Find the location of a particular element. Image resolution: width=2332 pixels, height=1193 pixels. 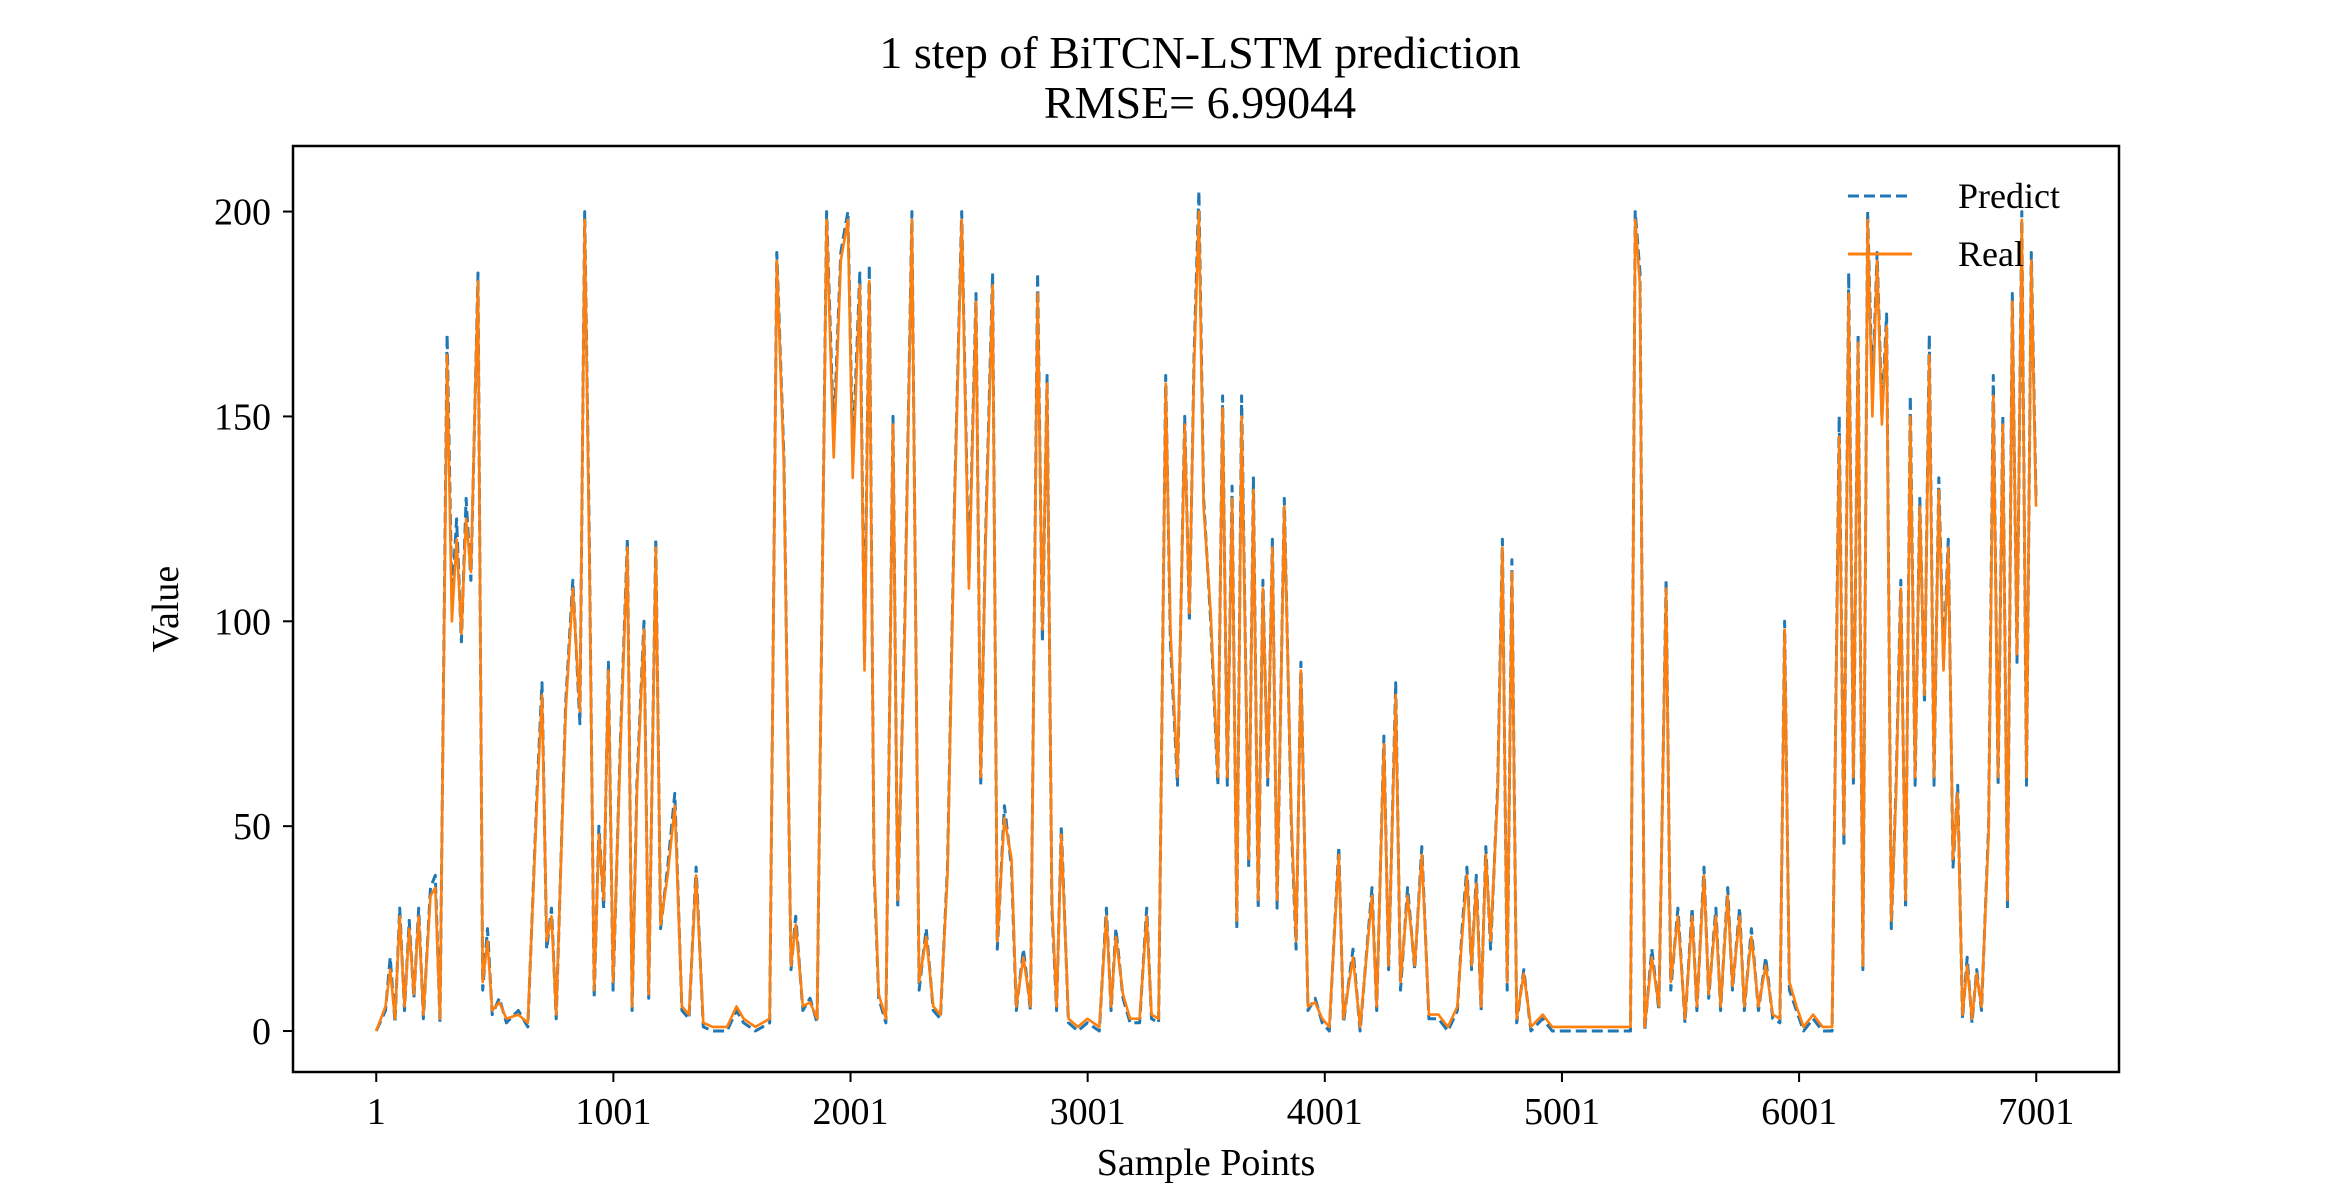

y-axis-label: Value is located at coordinates (166, 609).